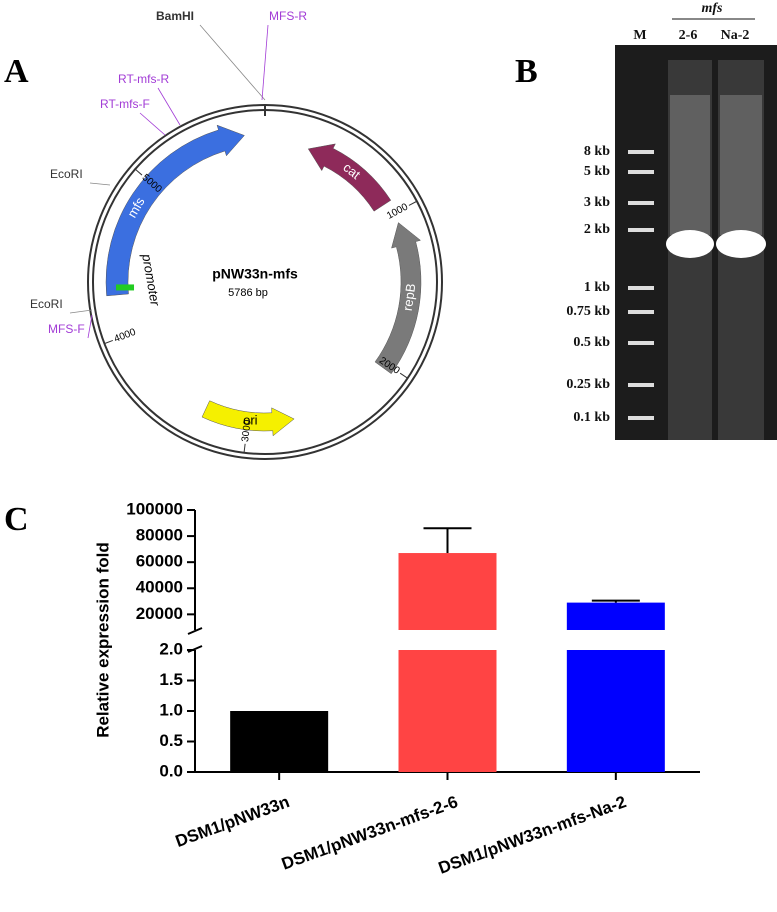 The image size is (777, 912). What do you see at coordinates (588, 311) in the screenshot?
I see `marker-label: 0.75 kb` at bounding box center [588, 311].